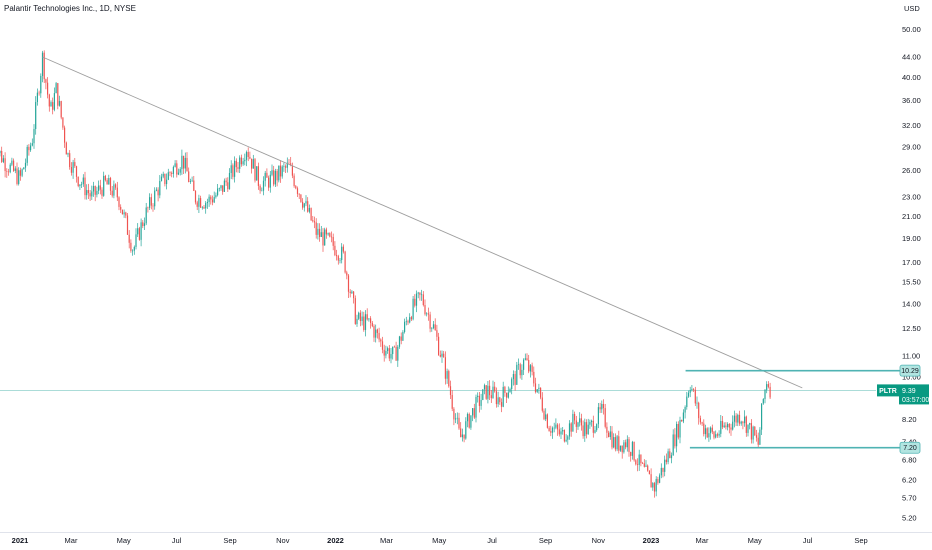 Image resolution: width=932 pixels, height=550 pixels. I want to click on last-price-label: 9.39, so click(909, 391).